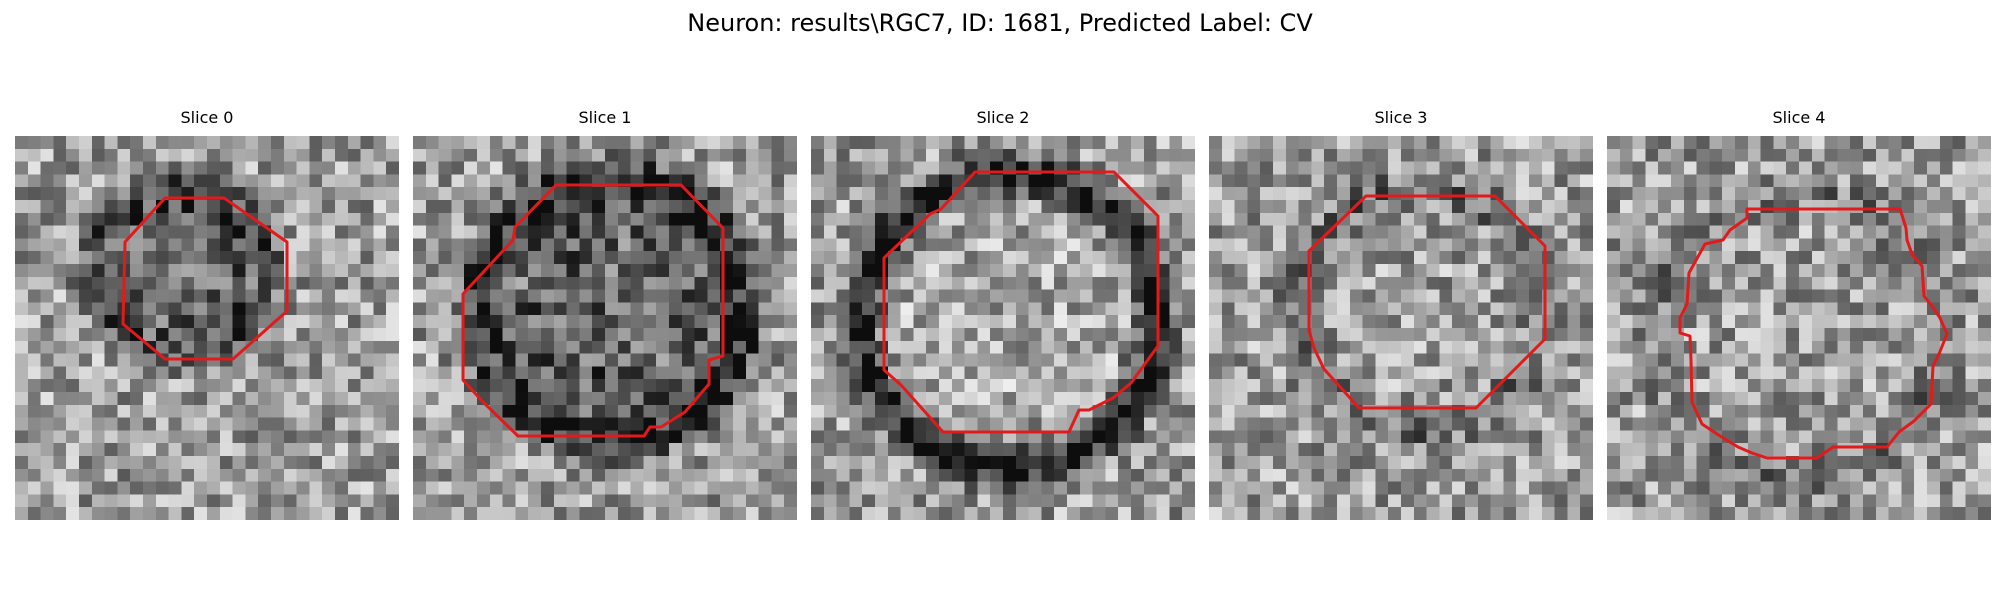  I want to click on slice-title: Slice 2, so click(1003, 117).